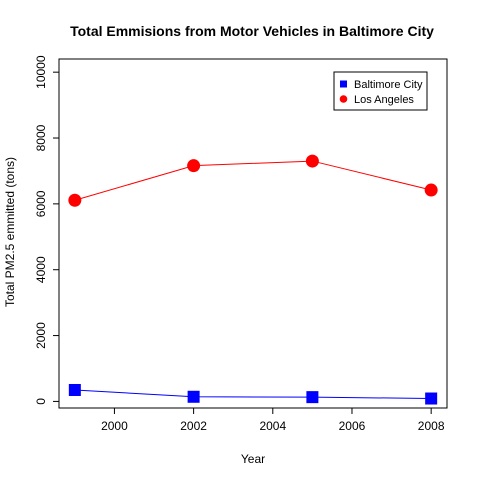 Image resolution: width=480 pixels, height=480 pixels. What do you see at coordinates (272, 426) in the screenshot?
I see `x-tick-label: 2004` at bounding box center [272, 426].